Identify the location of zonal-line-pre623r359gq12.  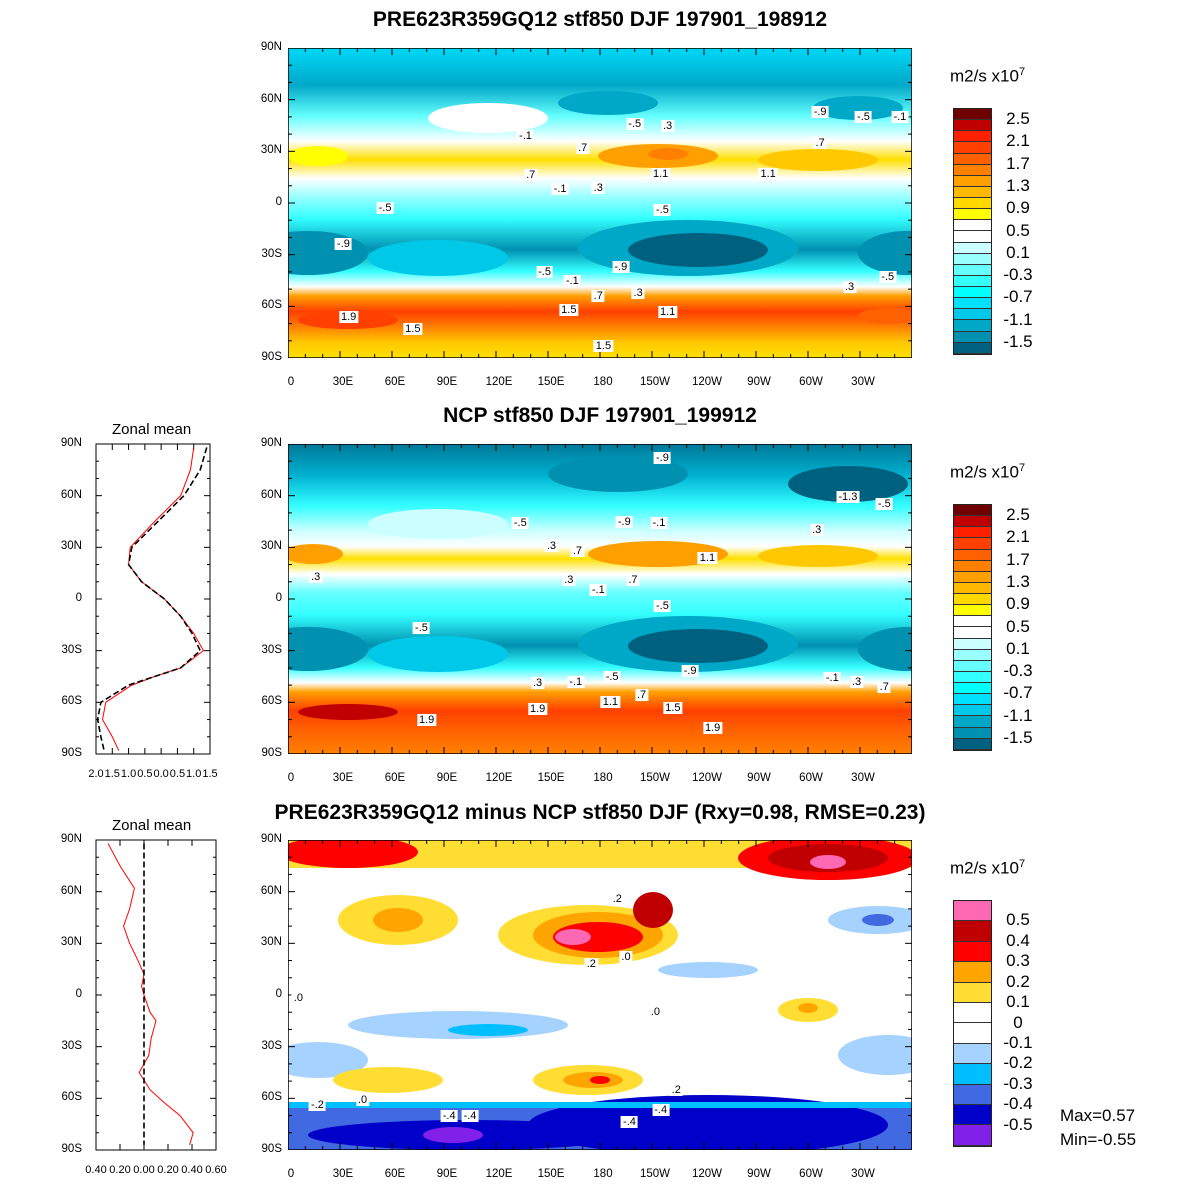
(153, 599).